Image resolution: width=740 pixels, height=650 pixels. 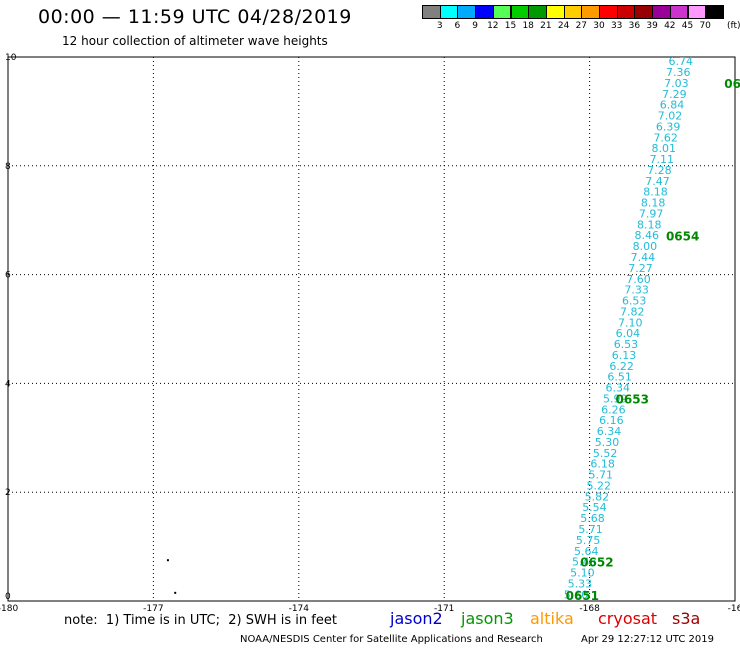 I want to click on wave-height-label: 5.54, so click(x=594, y=507).